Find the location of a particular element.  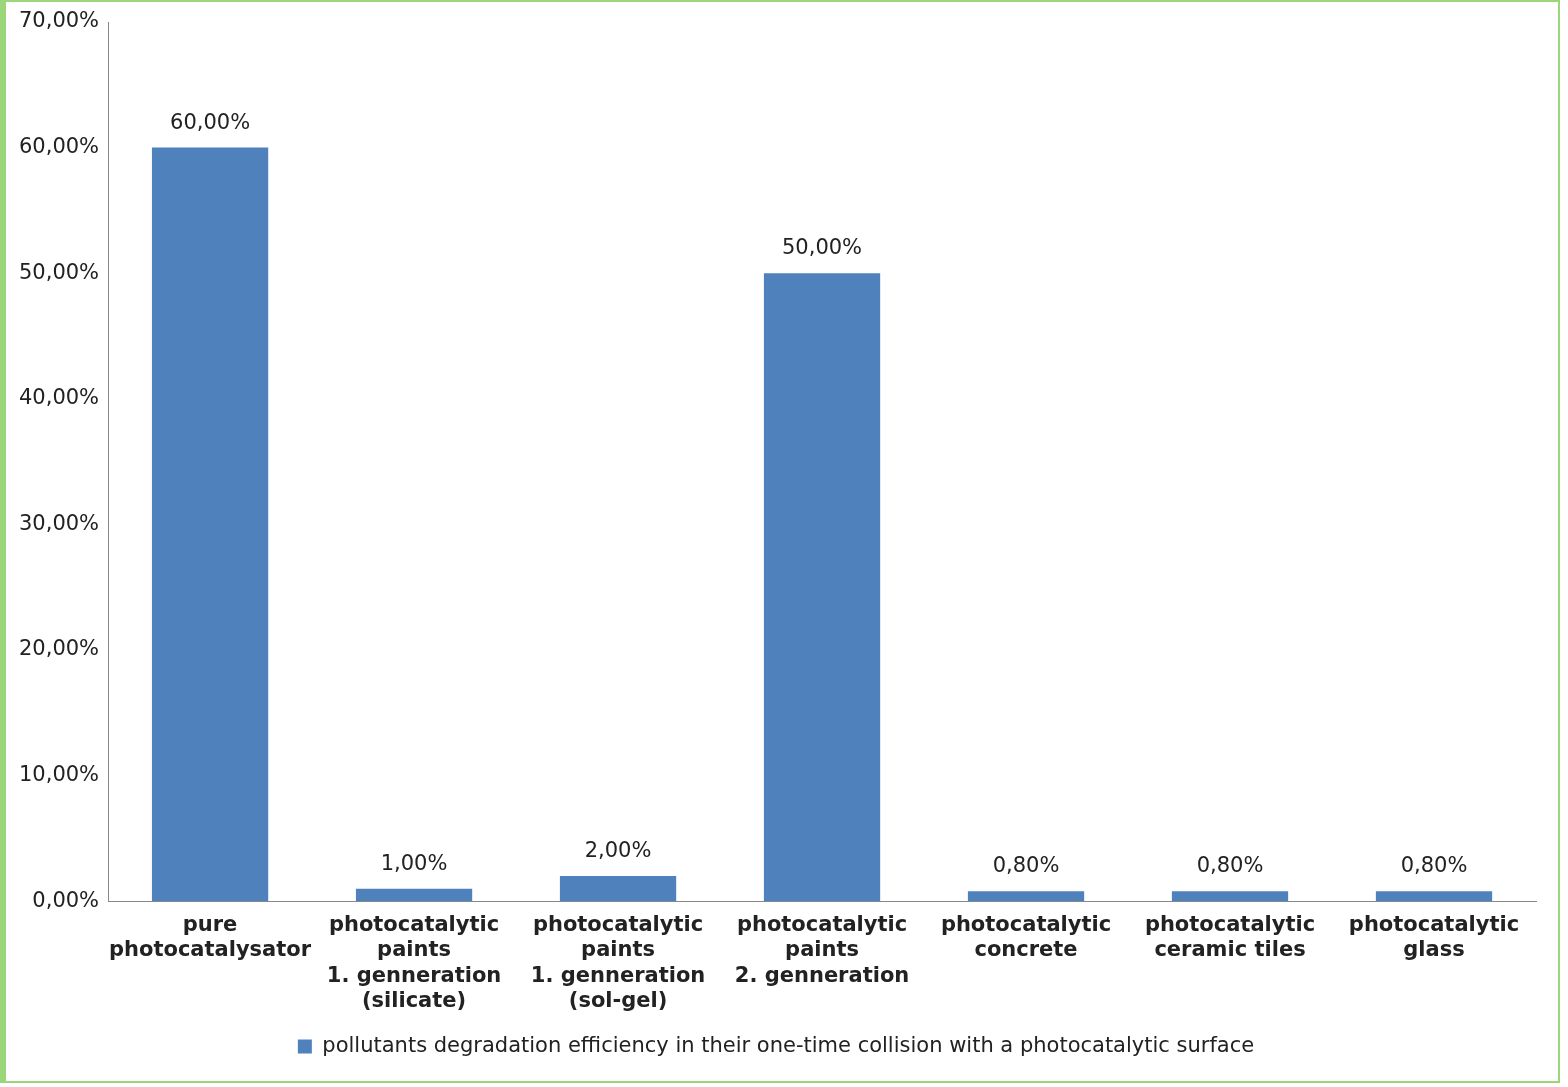

x-tick-label: photocatalytic ceramic tiles is located at coordinates (1230, 937).